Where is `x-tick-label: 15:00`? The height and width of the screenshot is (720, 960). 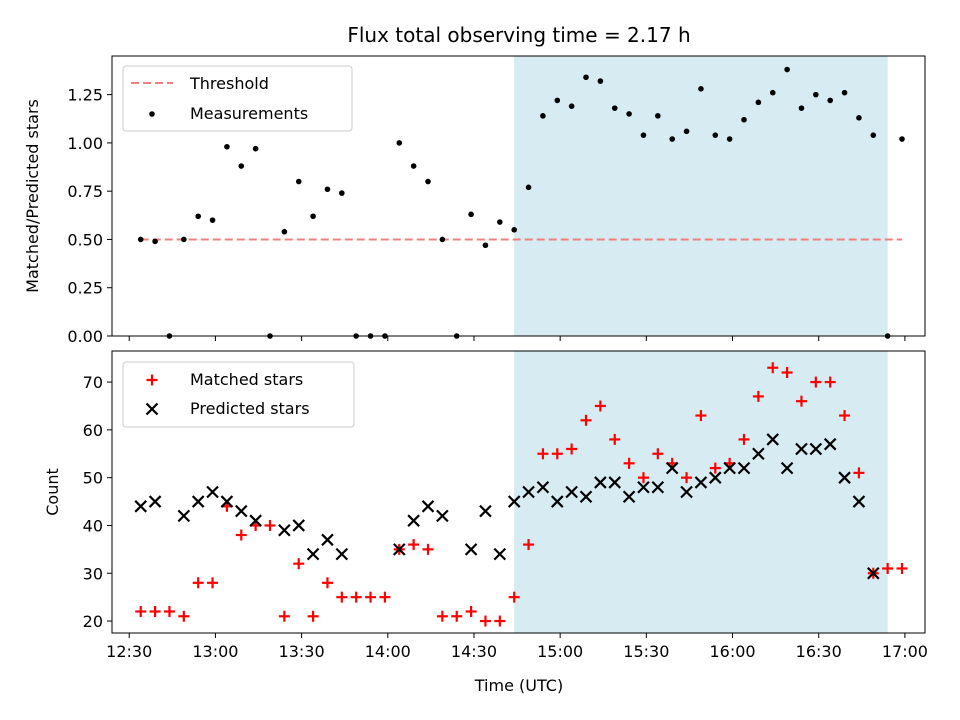
x-tick-label: 15:00 is located at coordinates (560, 651).